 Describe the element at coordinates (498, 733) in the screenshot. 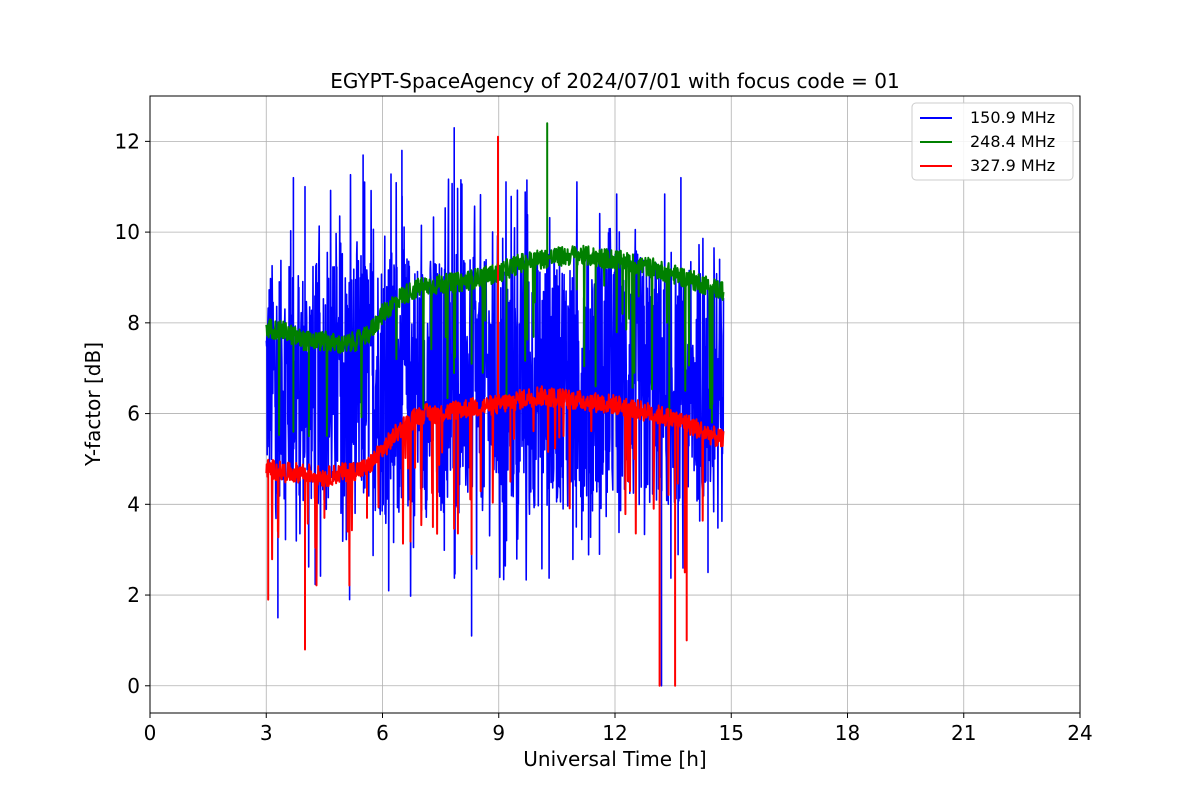

I see `x-tick-label: 9` at that location.